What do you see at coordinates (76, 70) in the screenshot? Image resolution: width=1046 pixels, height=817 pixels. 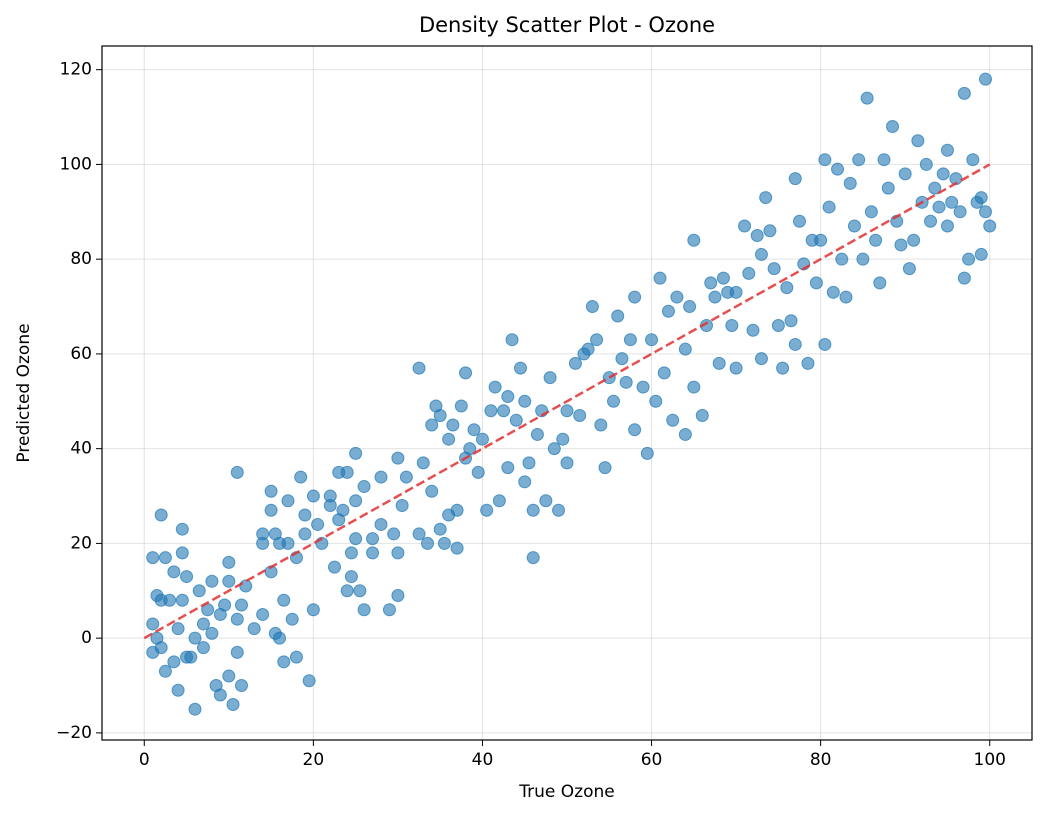 I see `y-tick-label: 120` at bounding box center [76, 70].